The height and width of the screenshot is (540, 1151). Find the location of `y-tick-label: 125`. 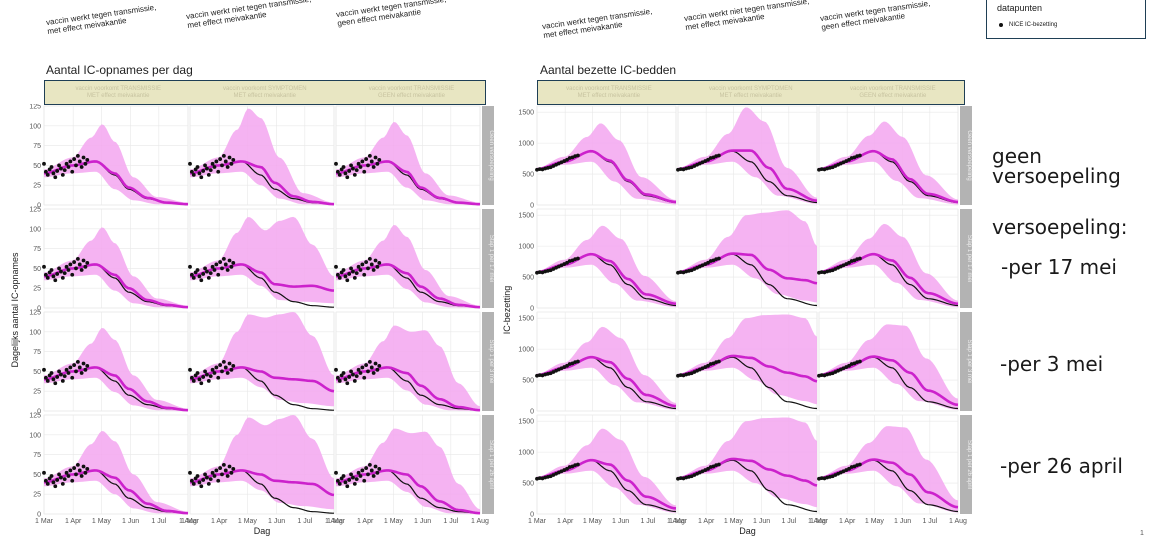

y-tick-label: 125 is located at coordinates (35, 416).